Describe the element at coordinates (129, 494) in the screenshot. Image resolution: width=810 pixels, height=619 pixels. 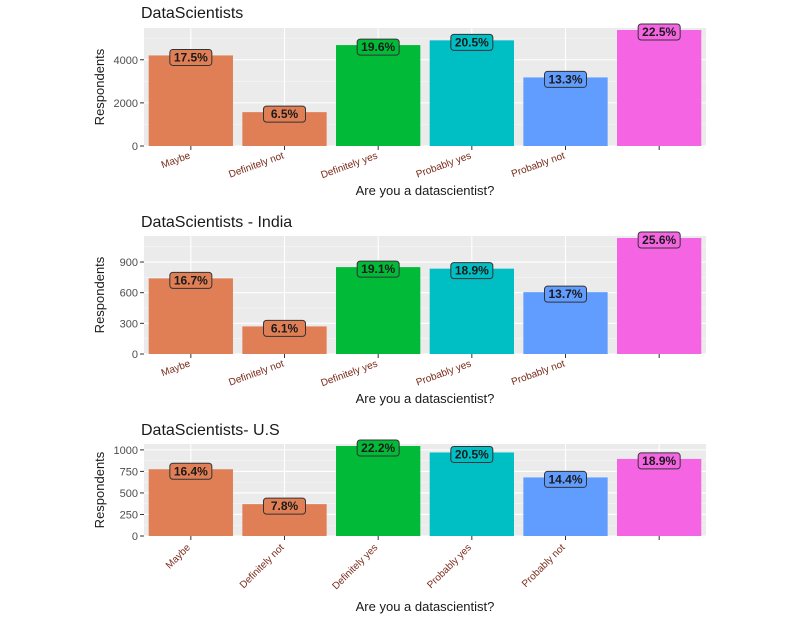
I see `y-tick-label: 500` at that location.